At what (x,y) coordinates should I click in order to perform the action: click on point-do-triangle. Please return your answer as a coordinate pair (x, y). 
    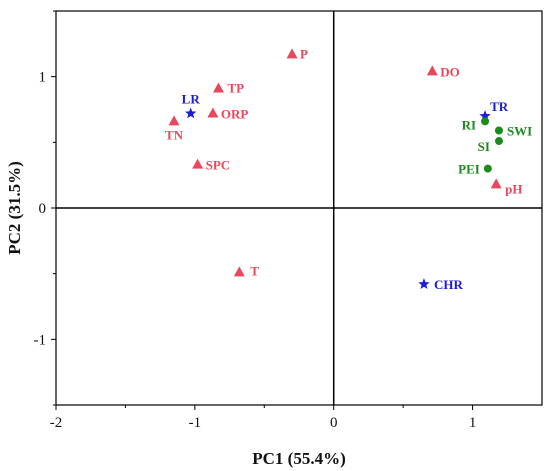
    Looking at the image, I should click on (432, 70).